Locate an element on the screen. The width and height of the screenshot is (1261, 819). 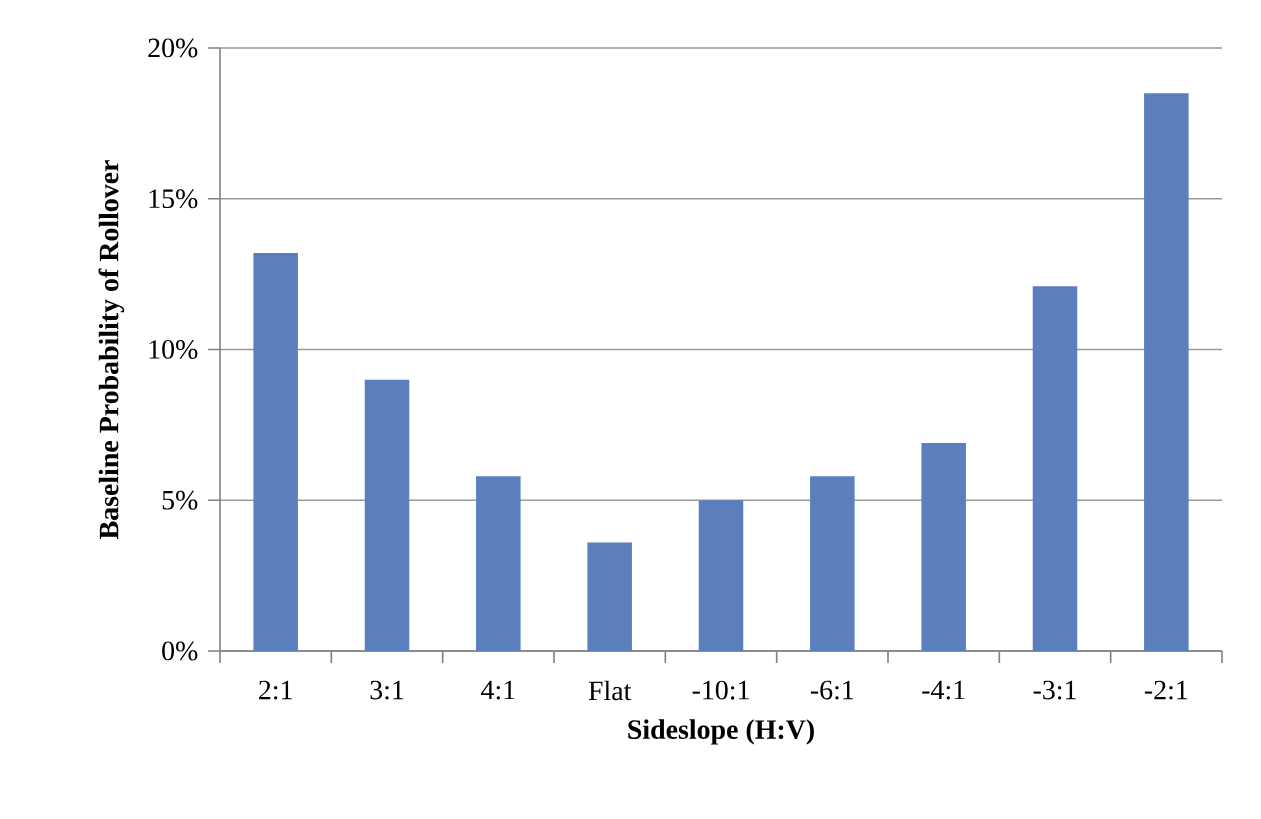
y-tick-label: 20% is located at coordinates (173, 48).